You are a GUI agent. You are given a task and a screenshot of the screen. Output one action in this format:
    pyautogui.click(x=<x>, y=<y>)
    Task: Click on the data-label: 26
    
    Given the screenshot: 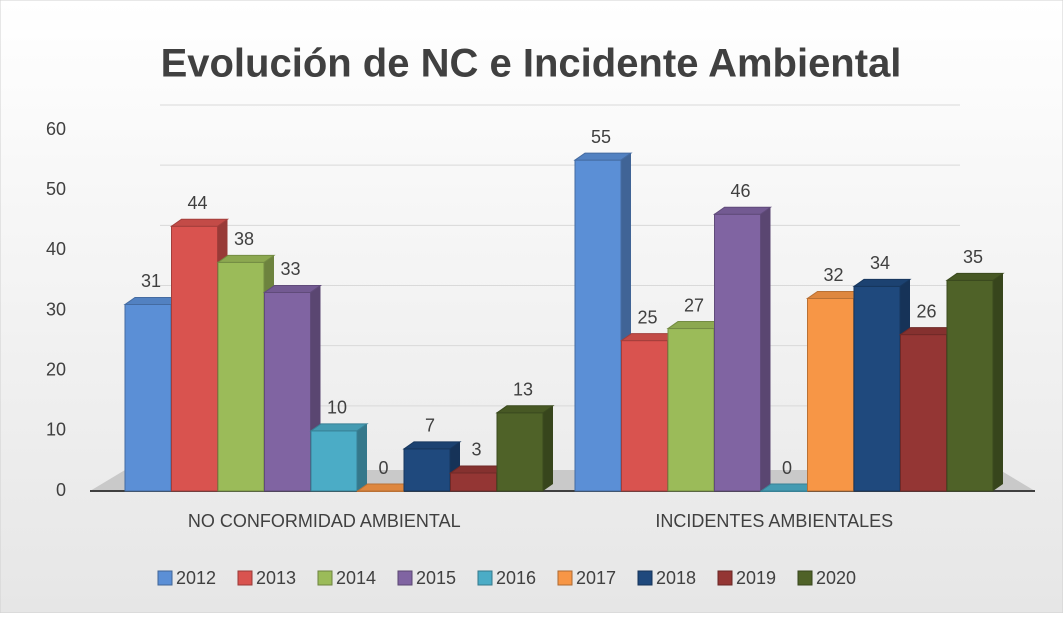 What is the action you would take?
    pyautogui.click(x=926, y=311)
    